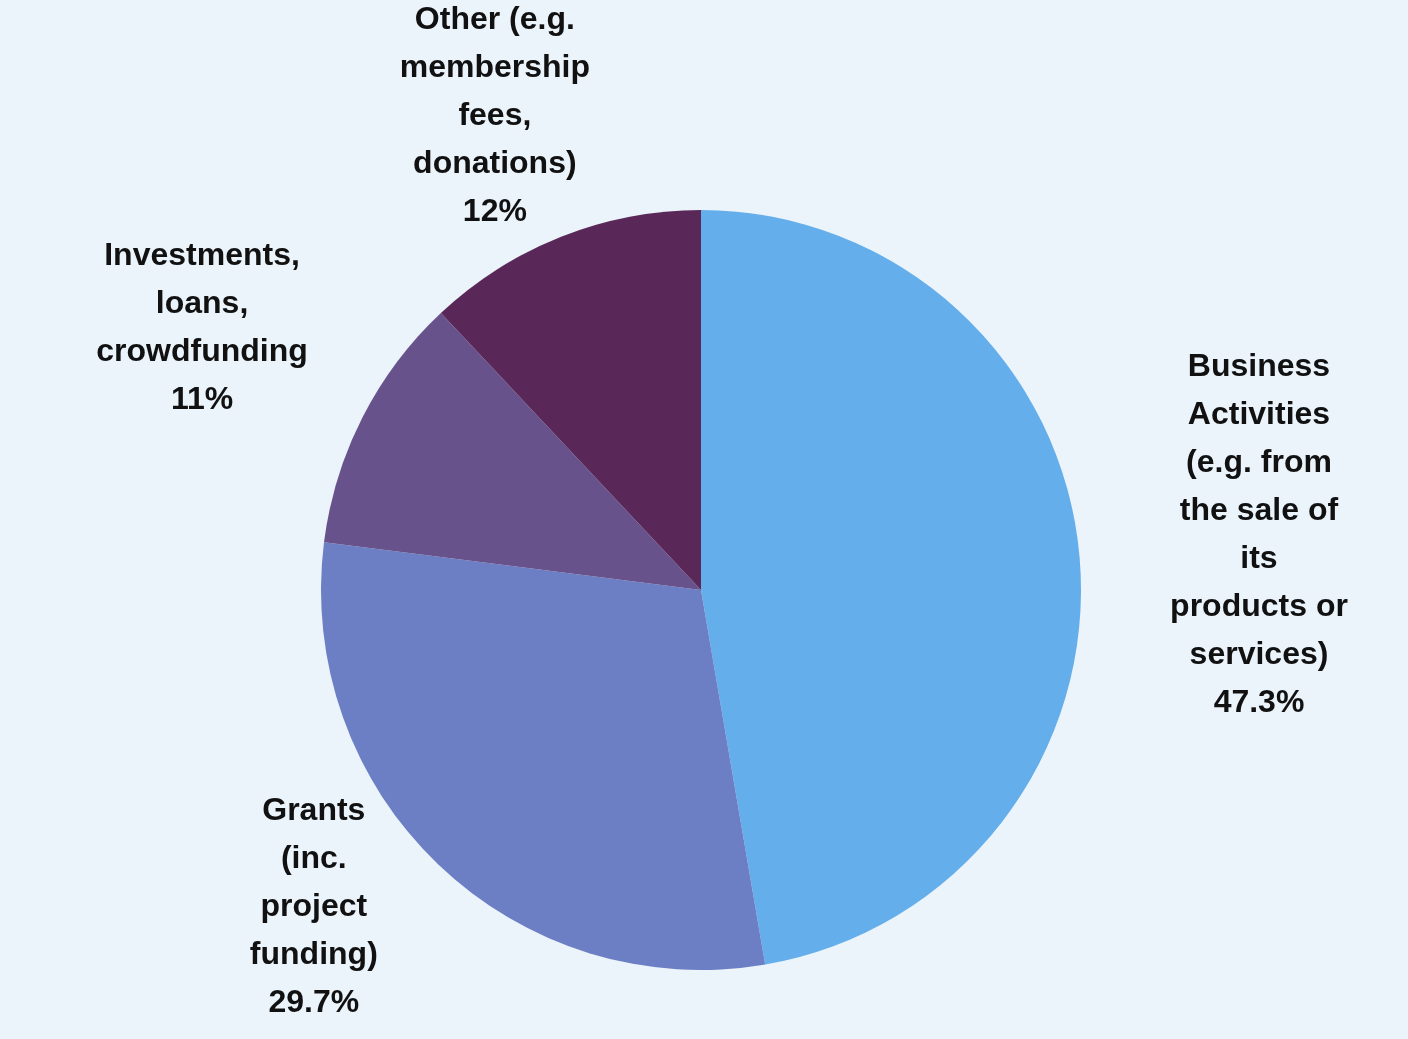 The height and width of the screenshot is (1039, 1408). I want to click on slice-label: Business Activities (e.g. from the sale of its products or services), so click(1259, 508).